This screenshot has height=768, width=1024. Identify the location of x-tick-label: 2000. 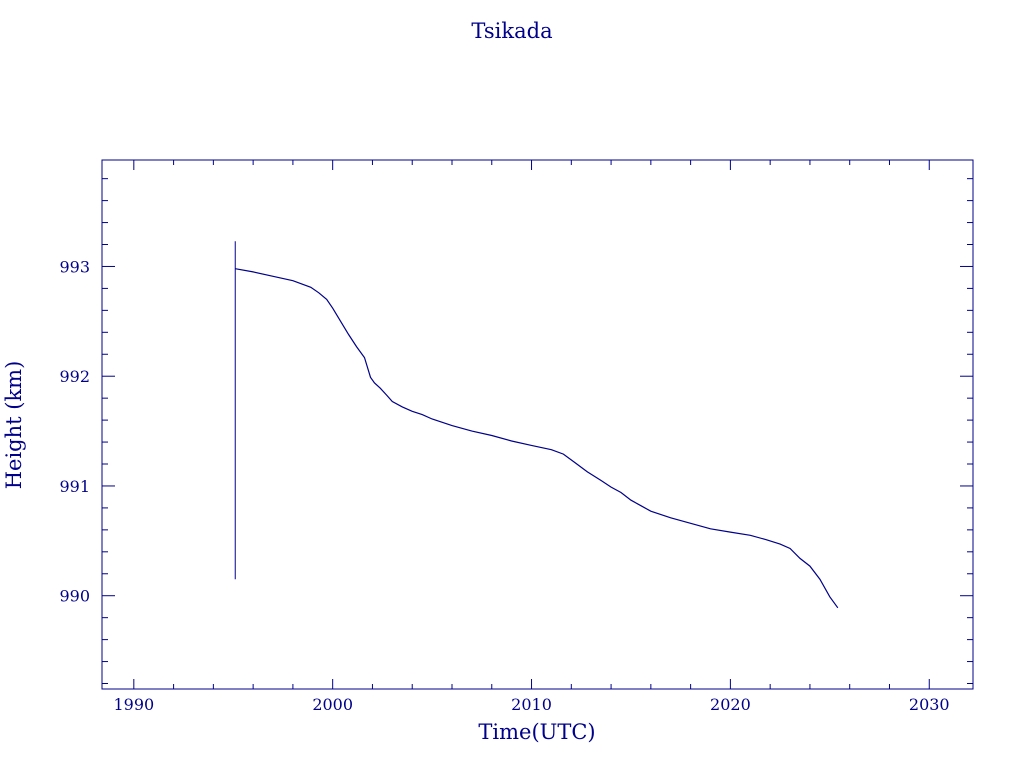
(332, 704).